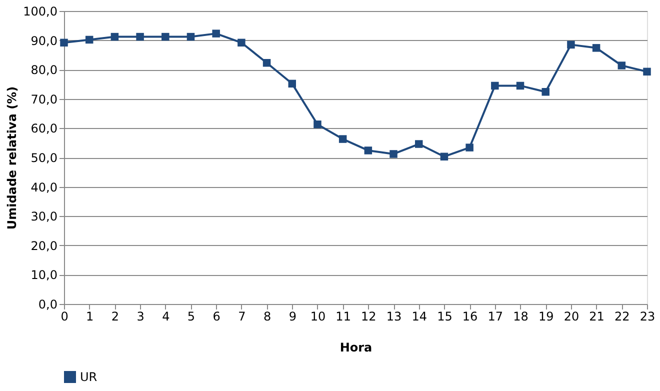 The image size is (660, 391). I want to click on x-tick-label: 7, so click(242, 317).